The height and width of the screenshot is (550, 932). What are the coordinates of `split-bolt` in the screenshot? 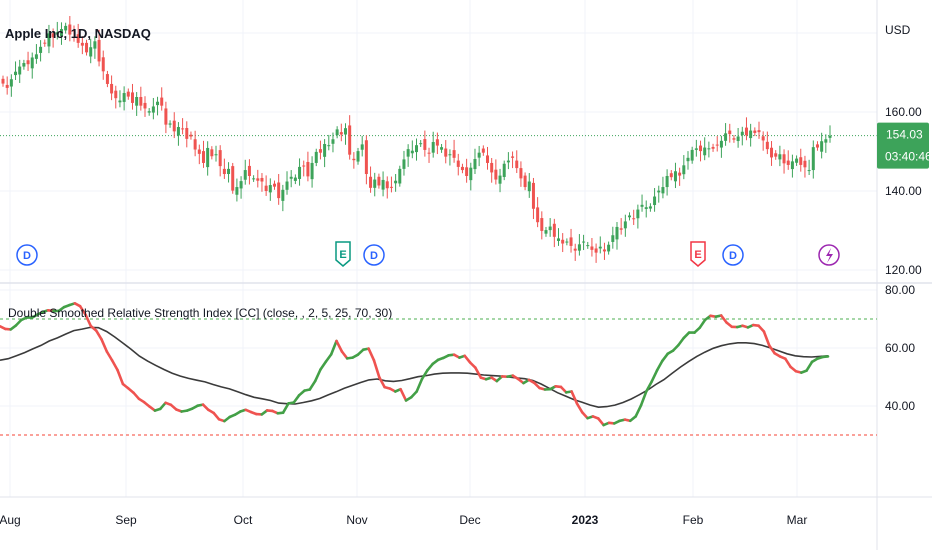 It's located at (829, 255).